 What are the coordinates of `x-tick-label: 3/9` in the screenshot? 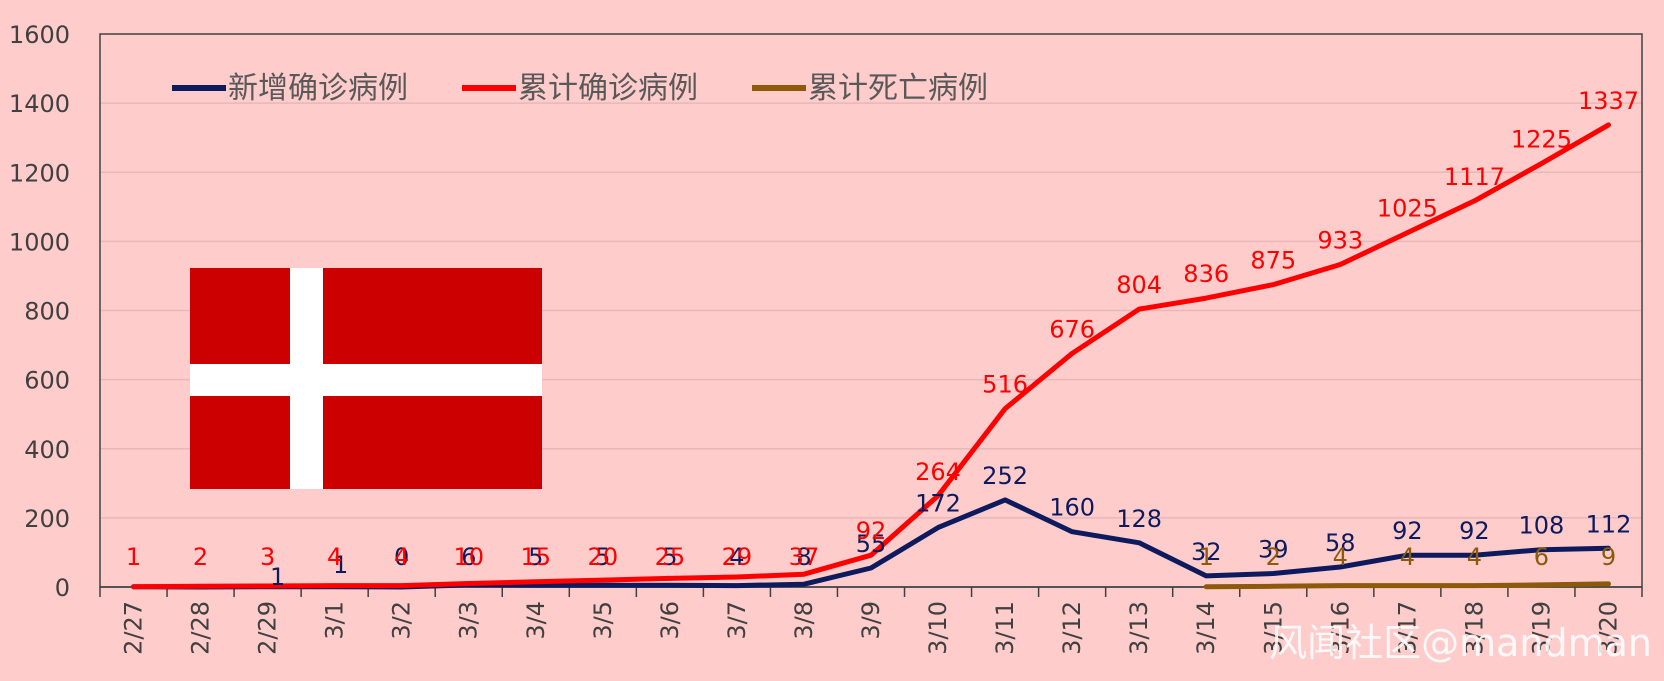 It's located at (871, 620).